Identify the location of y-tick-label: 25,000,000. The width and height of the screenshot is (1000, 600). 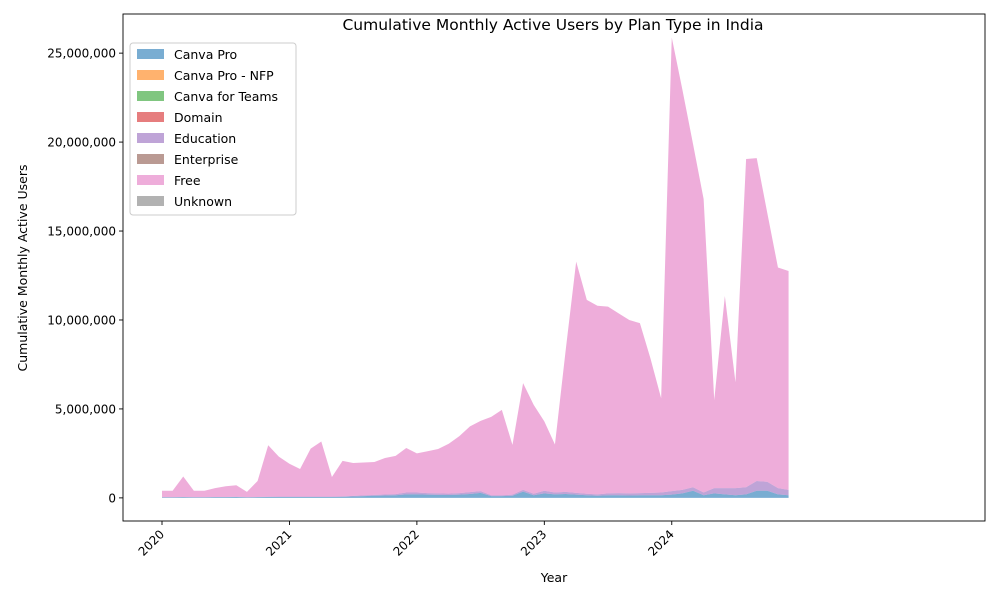
(81, 54).